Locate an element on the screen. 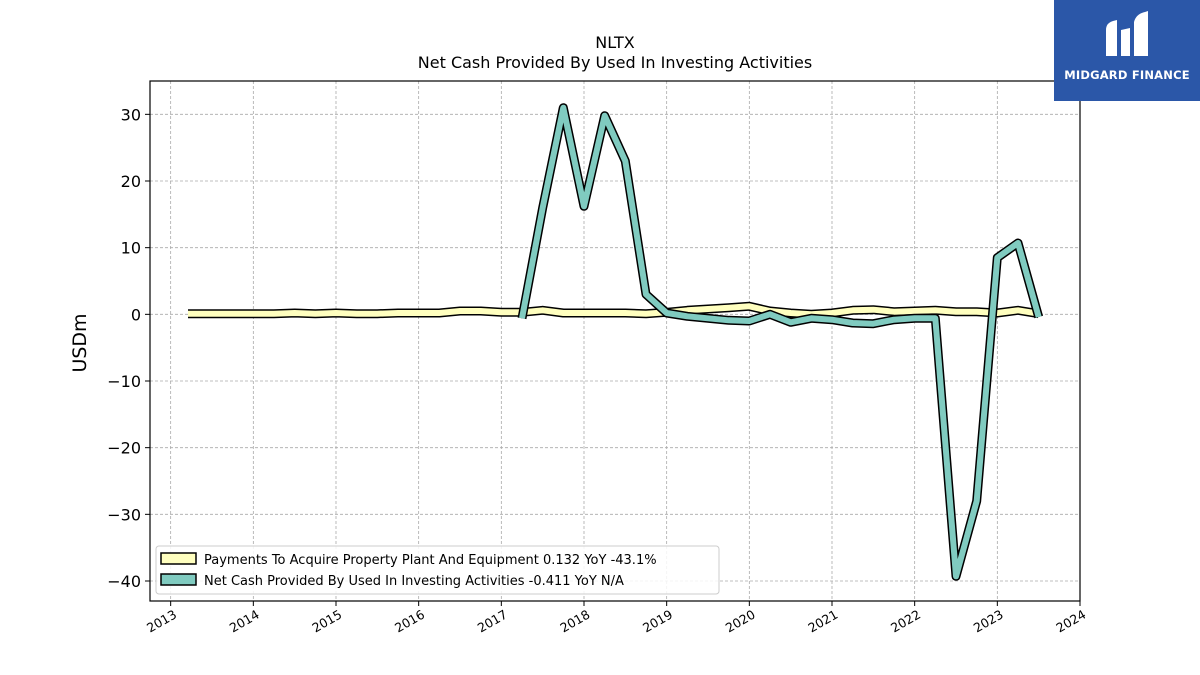 This screenshot has width=1200, height=675. x-tick-label: 2021 is located at coordinates (822, 621).